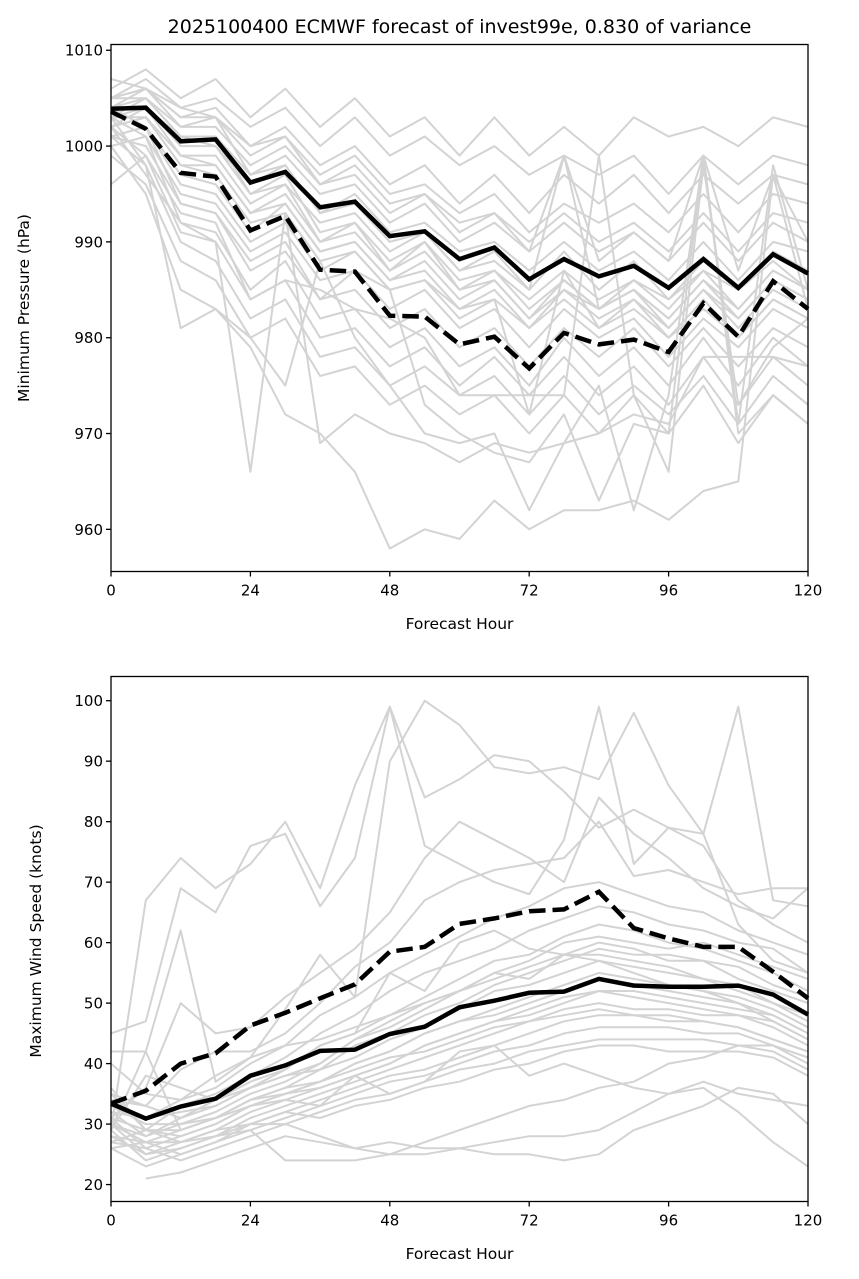 The image size is (859, 1279). What do you see at coordinates (84, 51) in the screenshot?
I see `pressure-y-tick-label: 1010` at bounding box center [84, 51].